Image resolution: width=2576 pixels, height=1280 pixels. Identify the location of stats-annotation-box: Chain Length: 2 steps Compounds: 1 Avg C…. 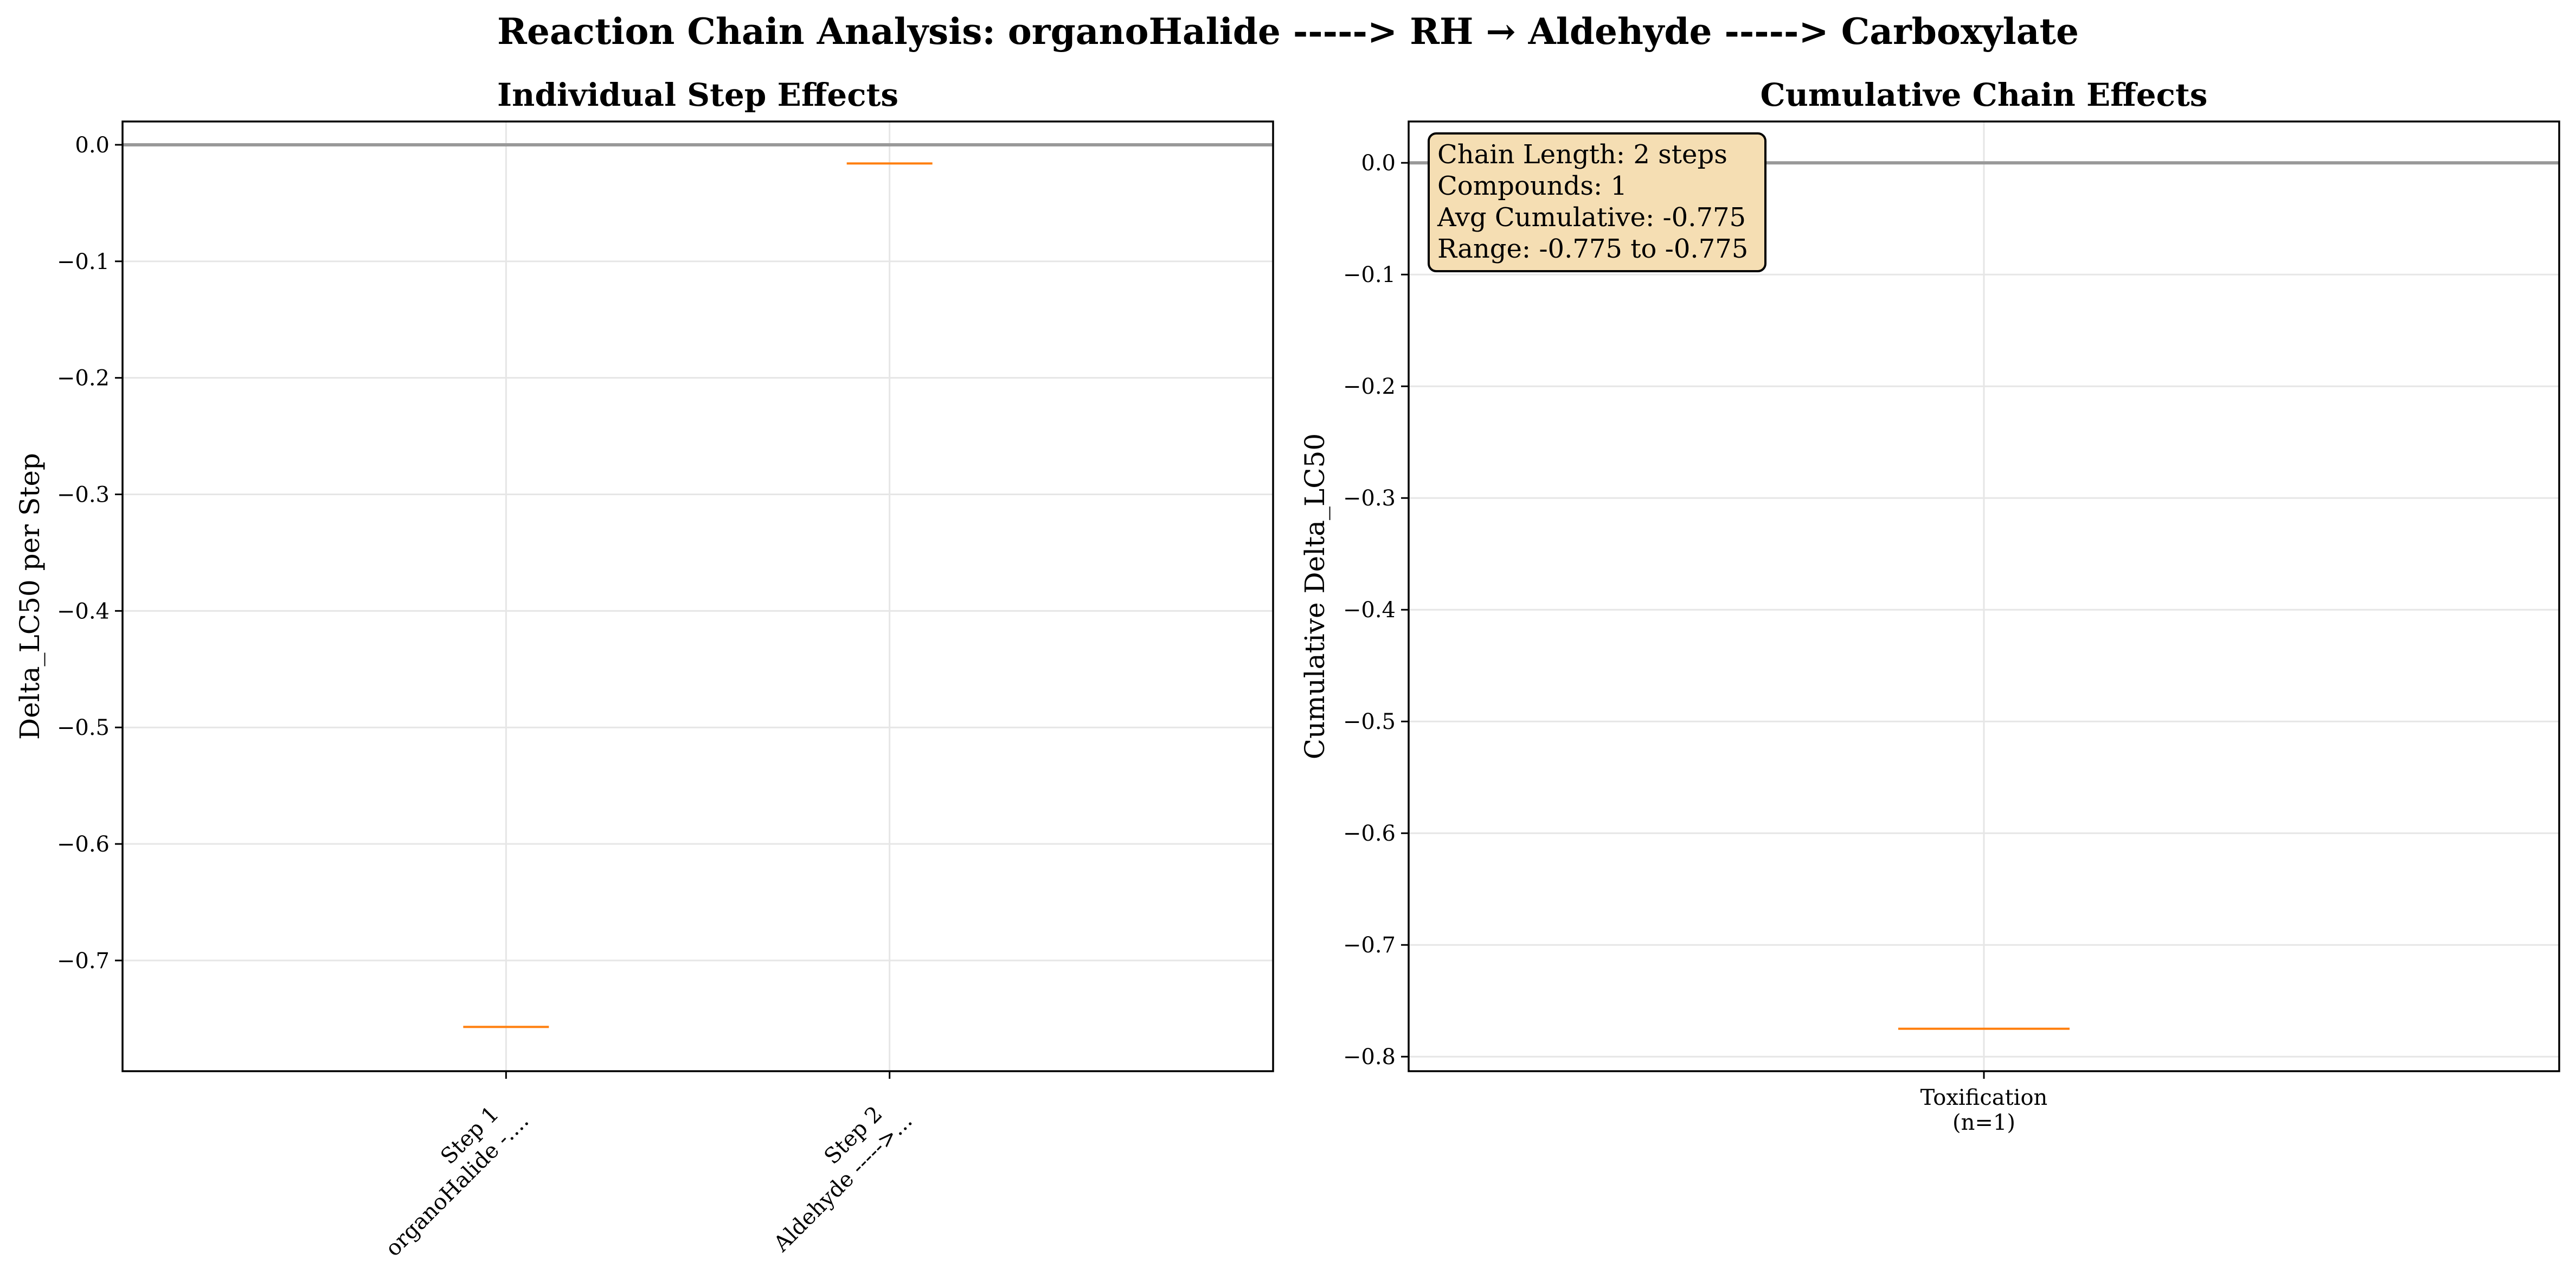
(1597, 202).